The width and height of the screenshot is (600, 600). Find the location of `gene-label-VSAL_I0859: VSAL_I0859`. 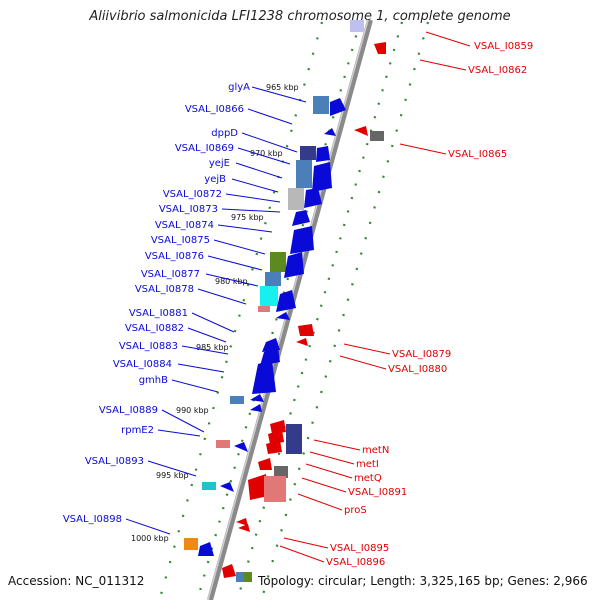

gene-label-VSAL_I0859: VSAL_I0859 is located at coordinates (503, 46).